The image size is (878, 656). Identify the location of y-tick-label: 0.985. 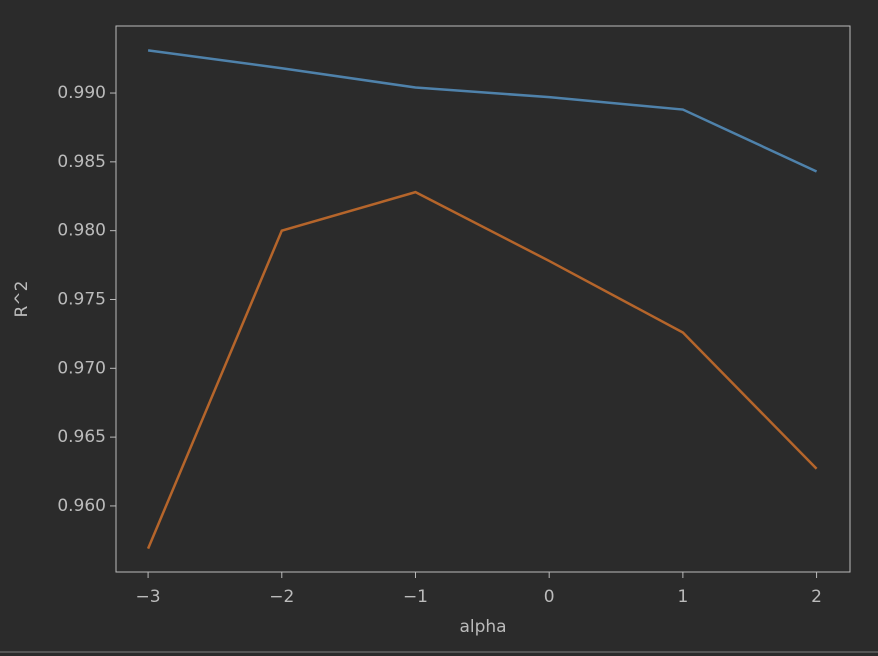
(81, 162).